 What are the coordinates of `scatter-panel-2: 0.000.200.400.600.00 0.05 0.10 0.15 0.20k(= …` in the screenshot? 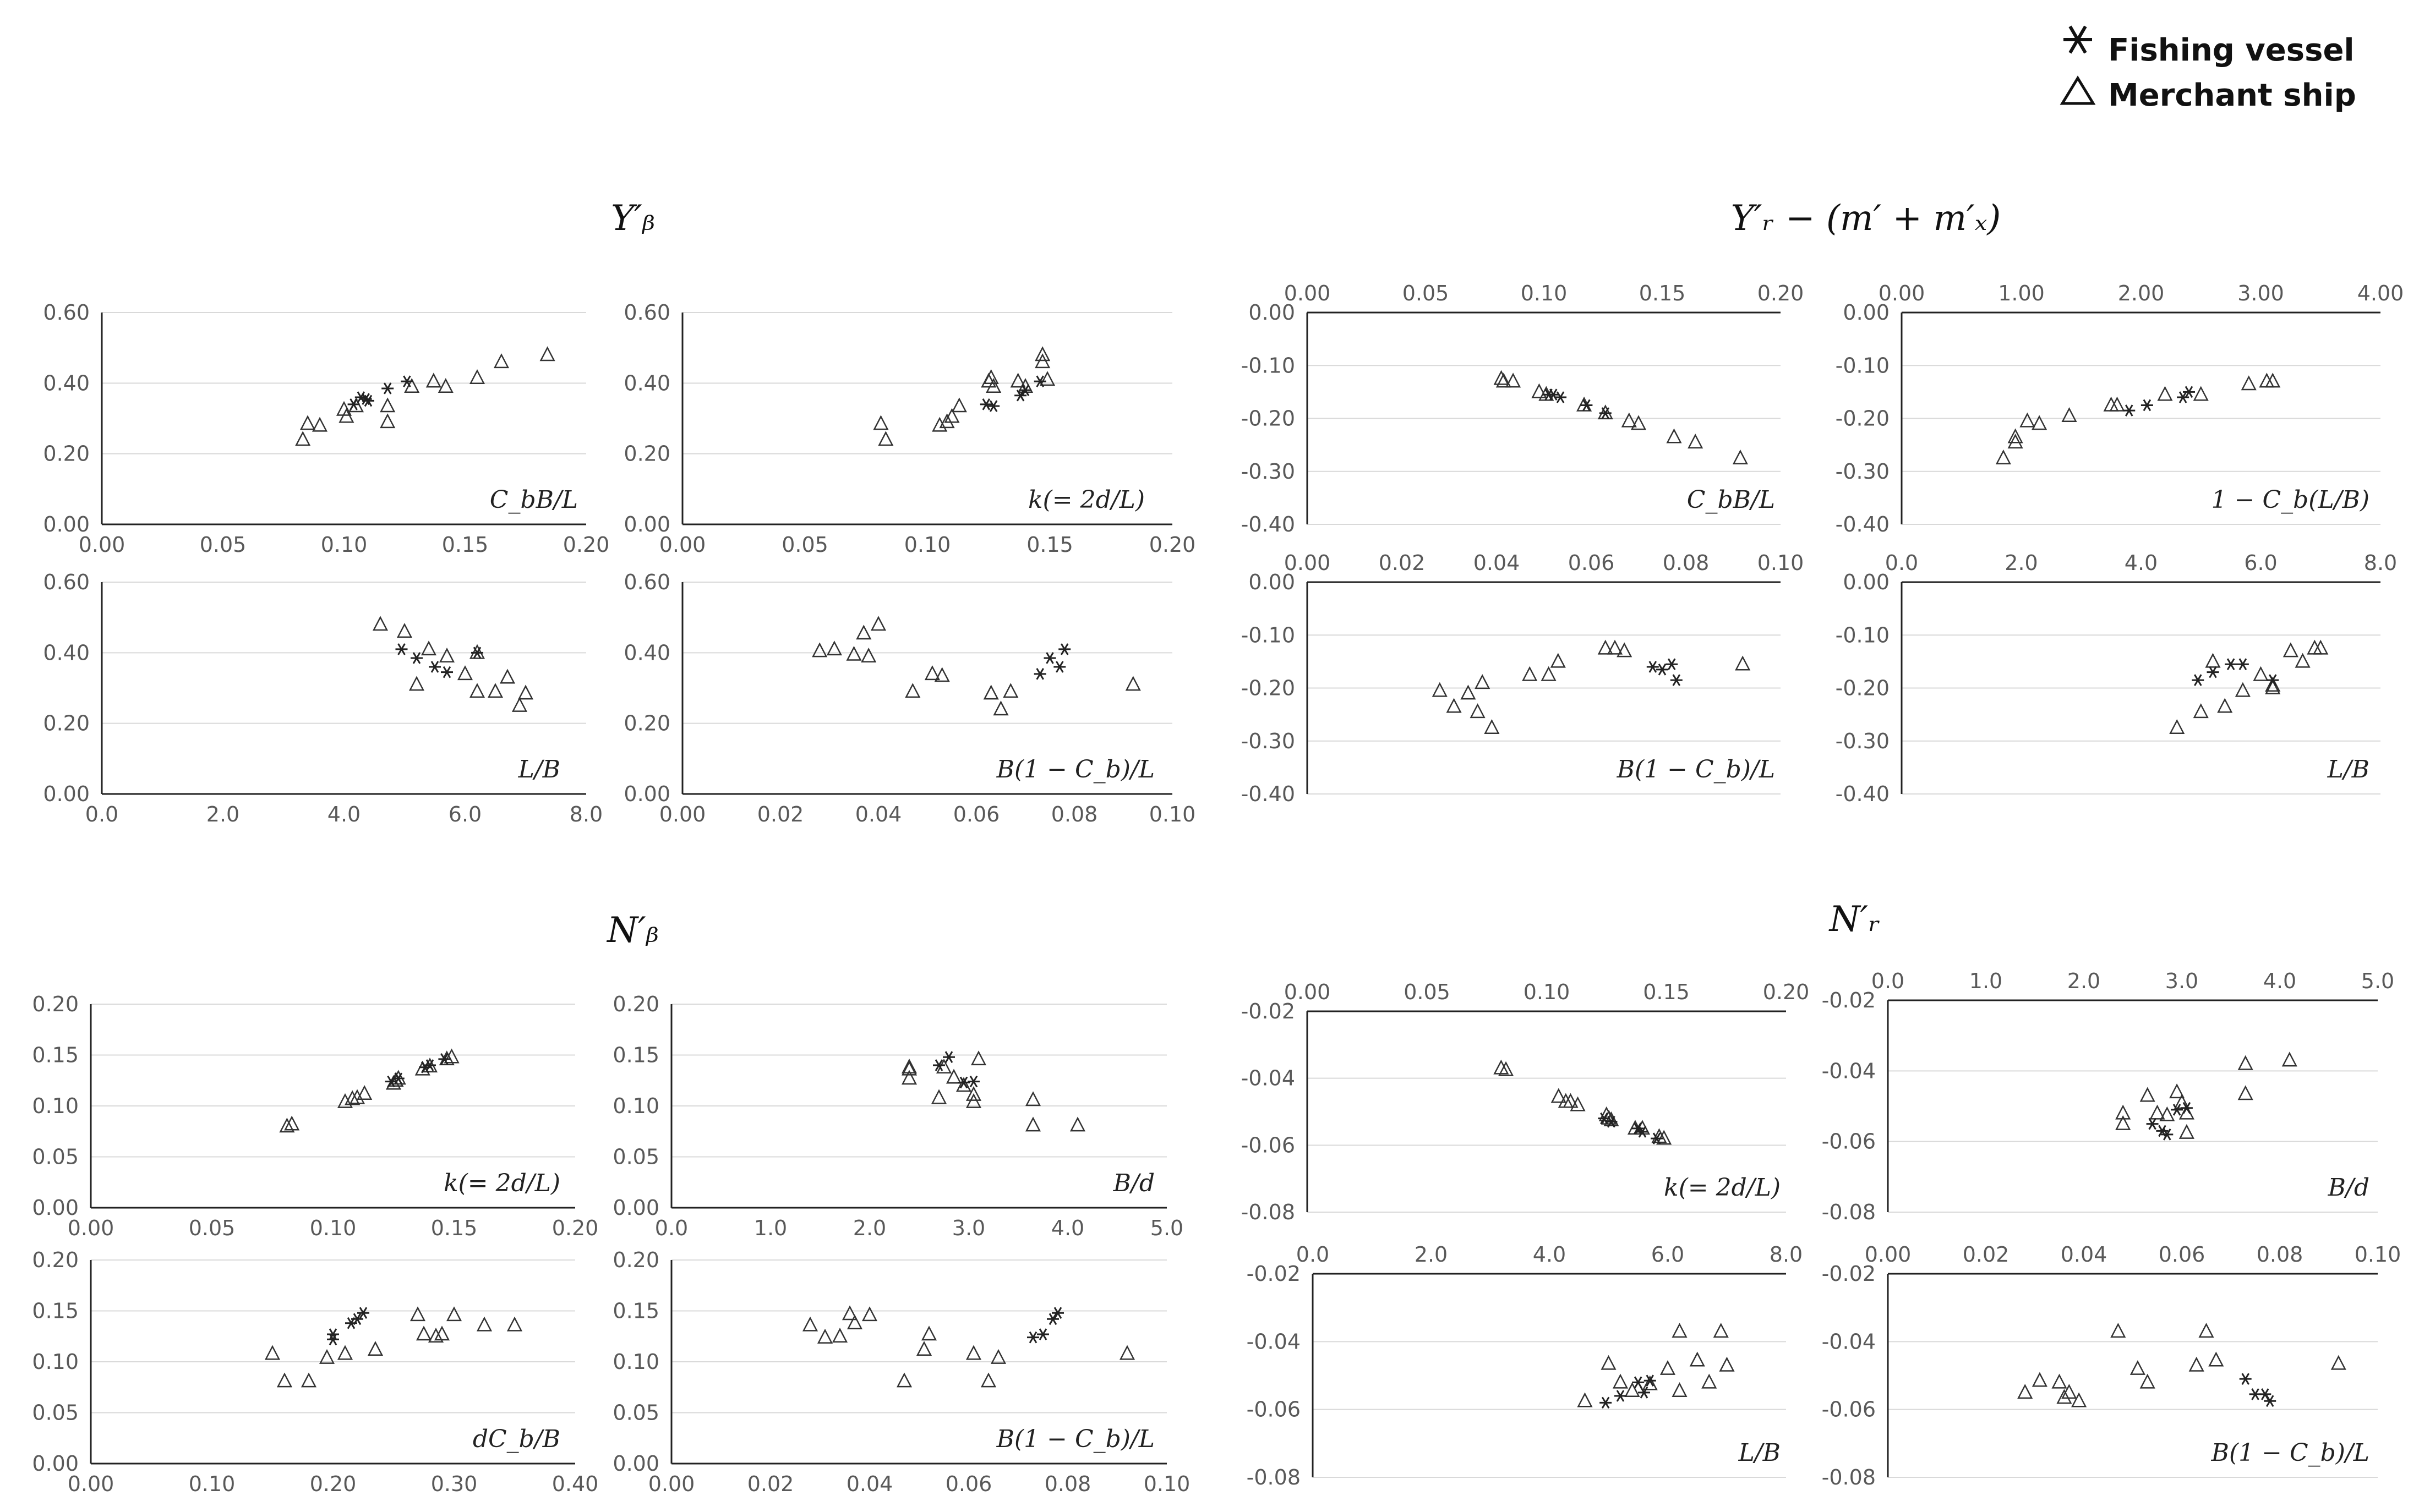 It's located at (910, 428).